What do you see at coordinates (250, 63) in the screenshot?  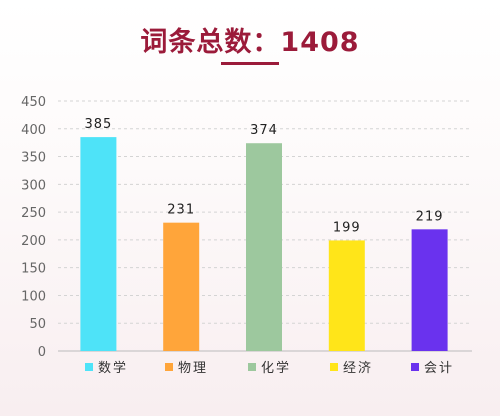 I see `title-underline` at bounding box center [250, 63].